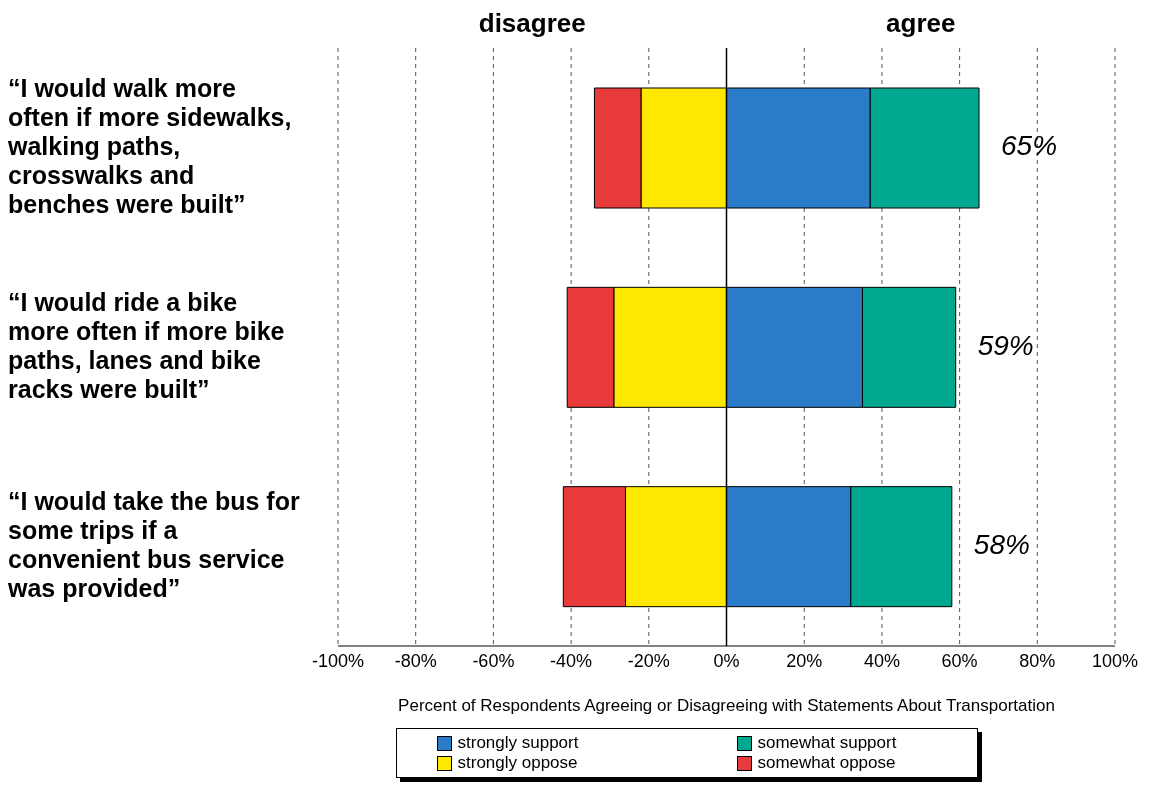 This screenshot has height=806, width=1153. I want to click on x-axis-title: Percent of Respondents Agreeing or Disagreeing with Statements About Transportation, so click(726, 705).